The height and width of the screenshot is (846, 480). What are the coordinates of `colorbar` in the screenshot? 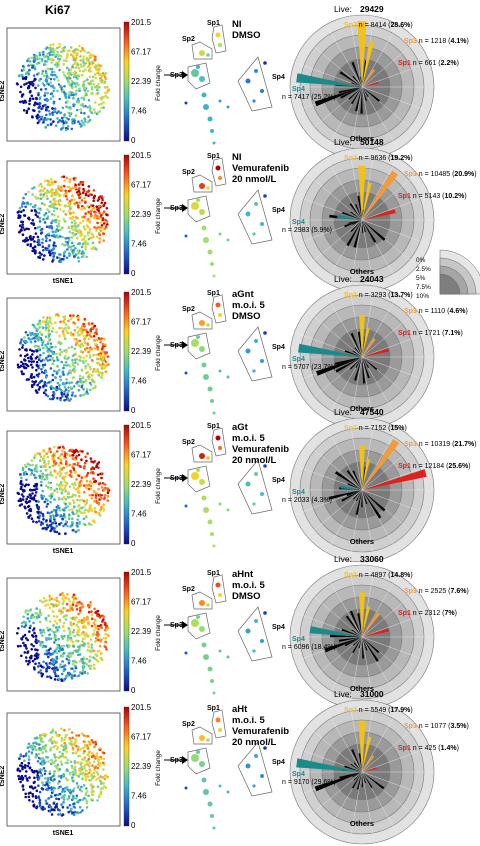 It's located at (126, 766).